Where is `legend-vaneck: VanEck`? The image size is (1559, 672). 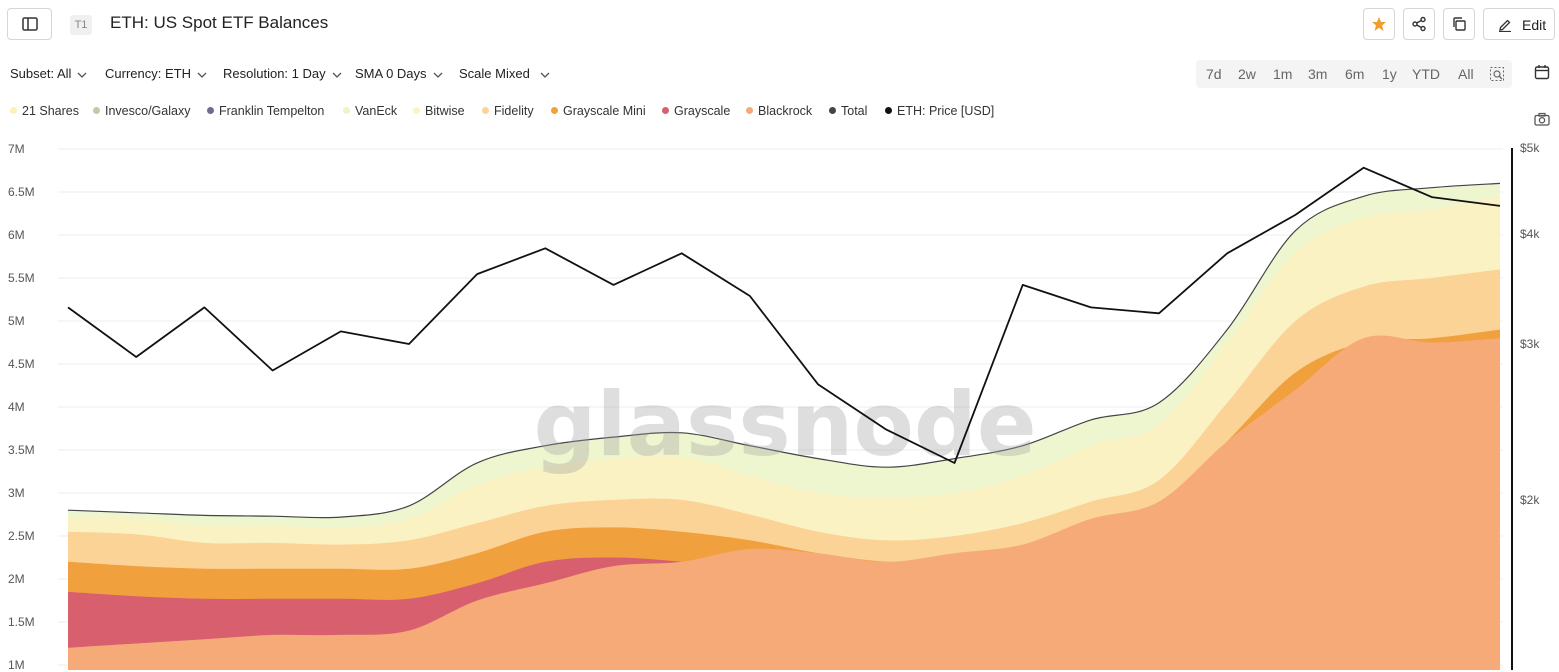 legend-vaneck: VanEck is located at coordinates (370, 111).